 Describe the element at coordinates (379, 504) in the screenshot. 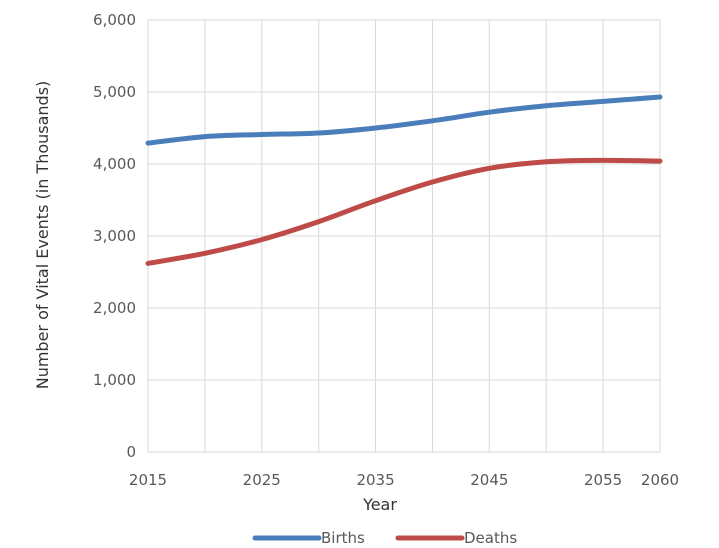

I see `x-axis-label: Year` at that location.